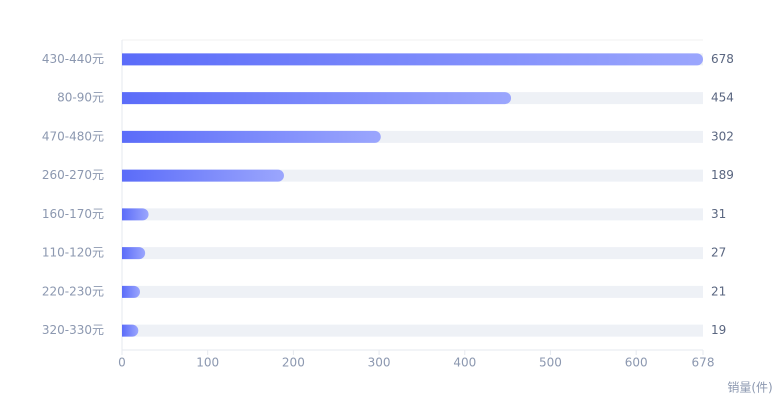 This screenshot has width=782, height=406. Describe the element at coordinates (80, 98) in the screenshot. I see `y-tick-label: 80-90元` at that location.